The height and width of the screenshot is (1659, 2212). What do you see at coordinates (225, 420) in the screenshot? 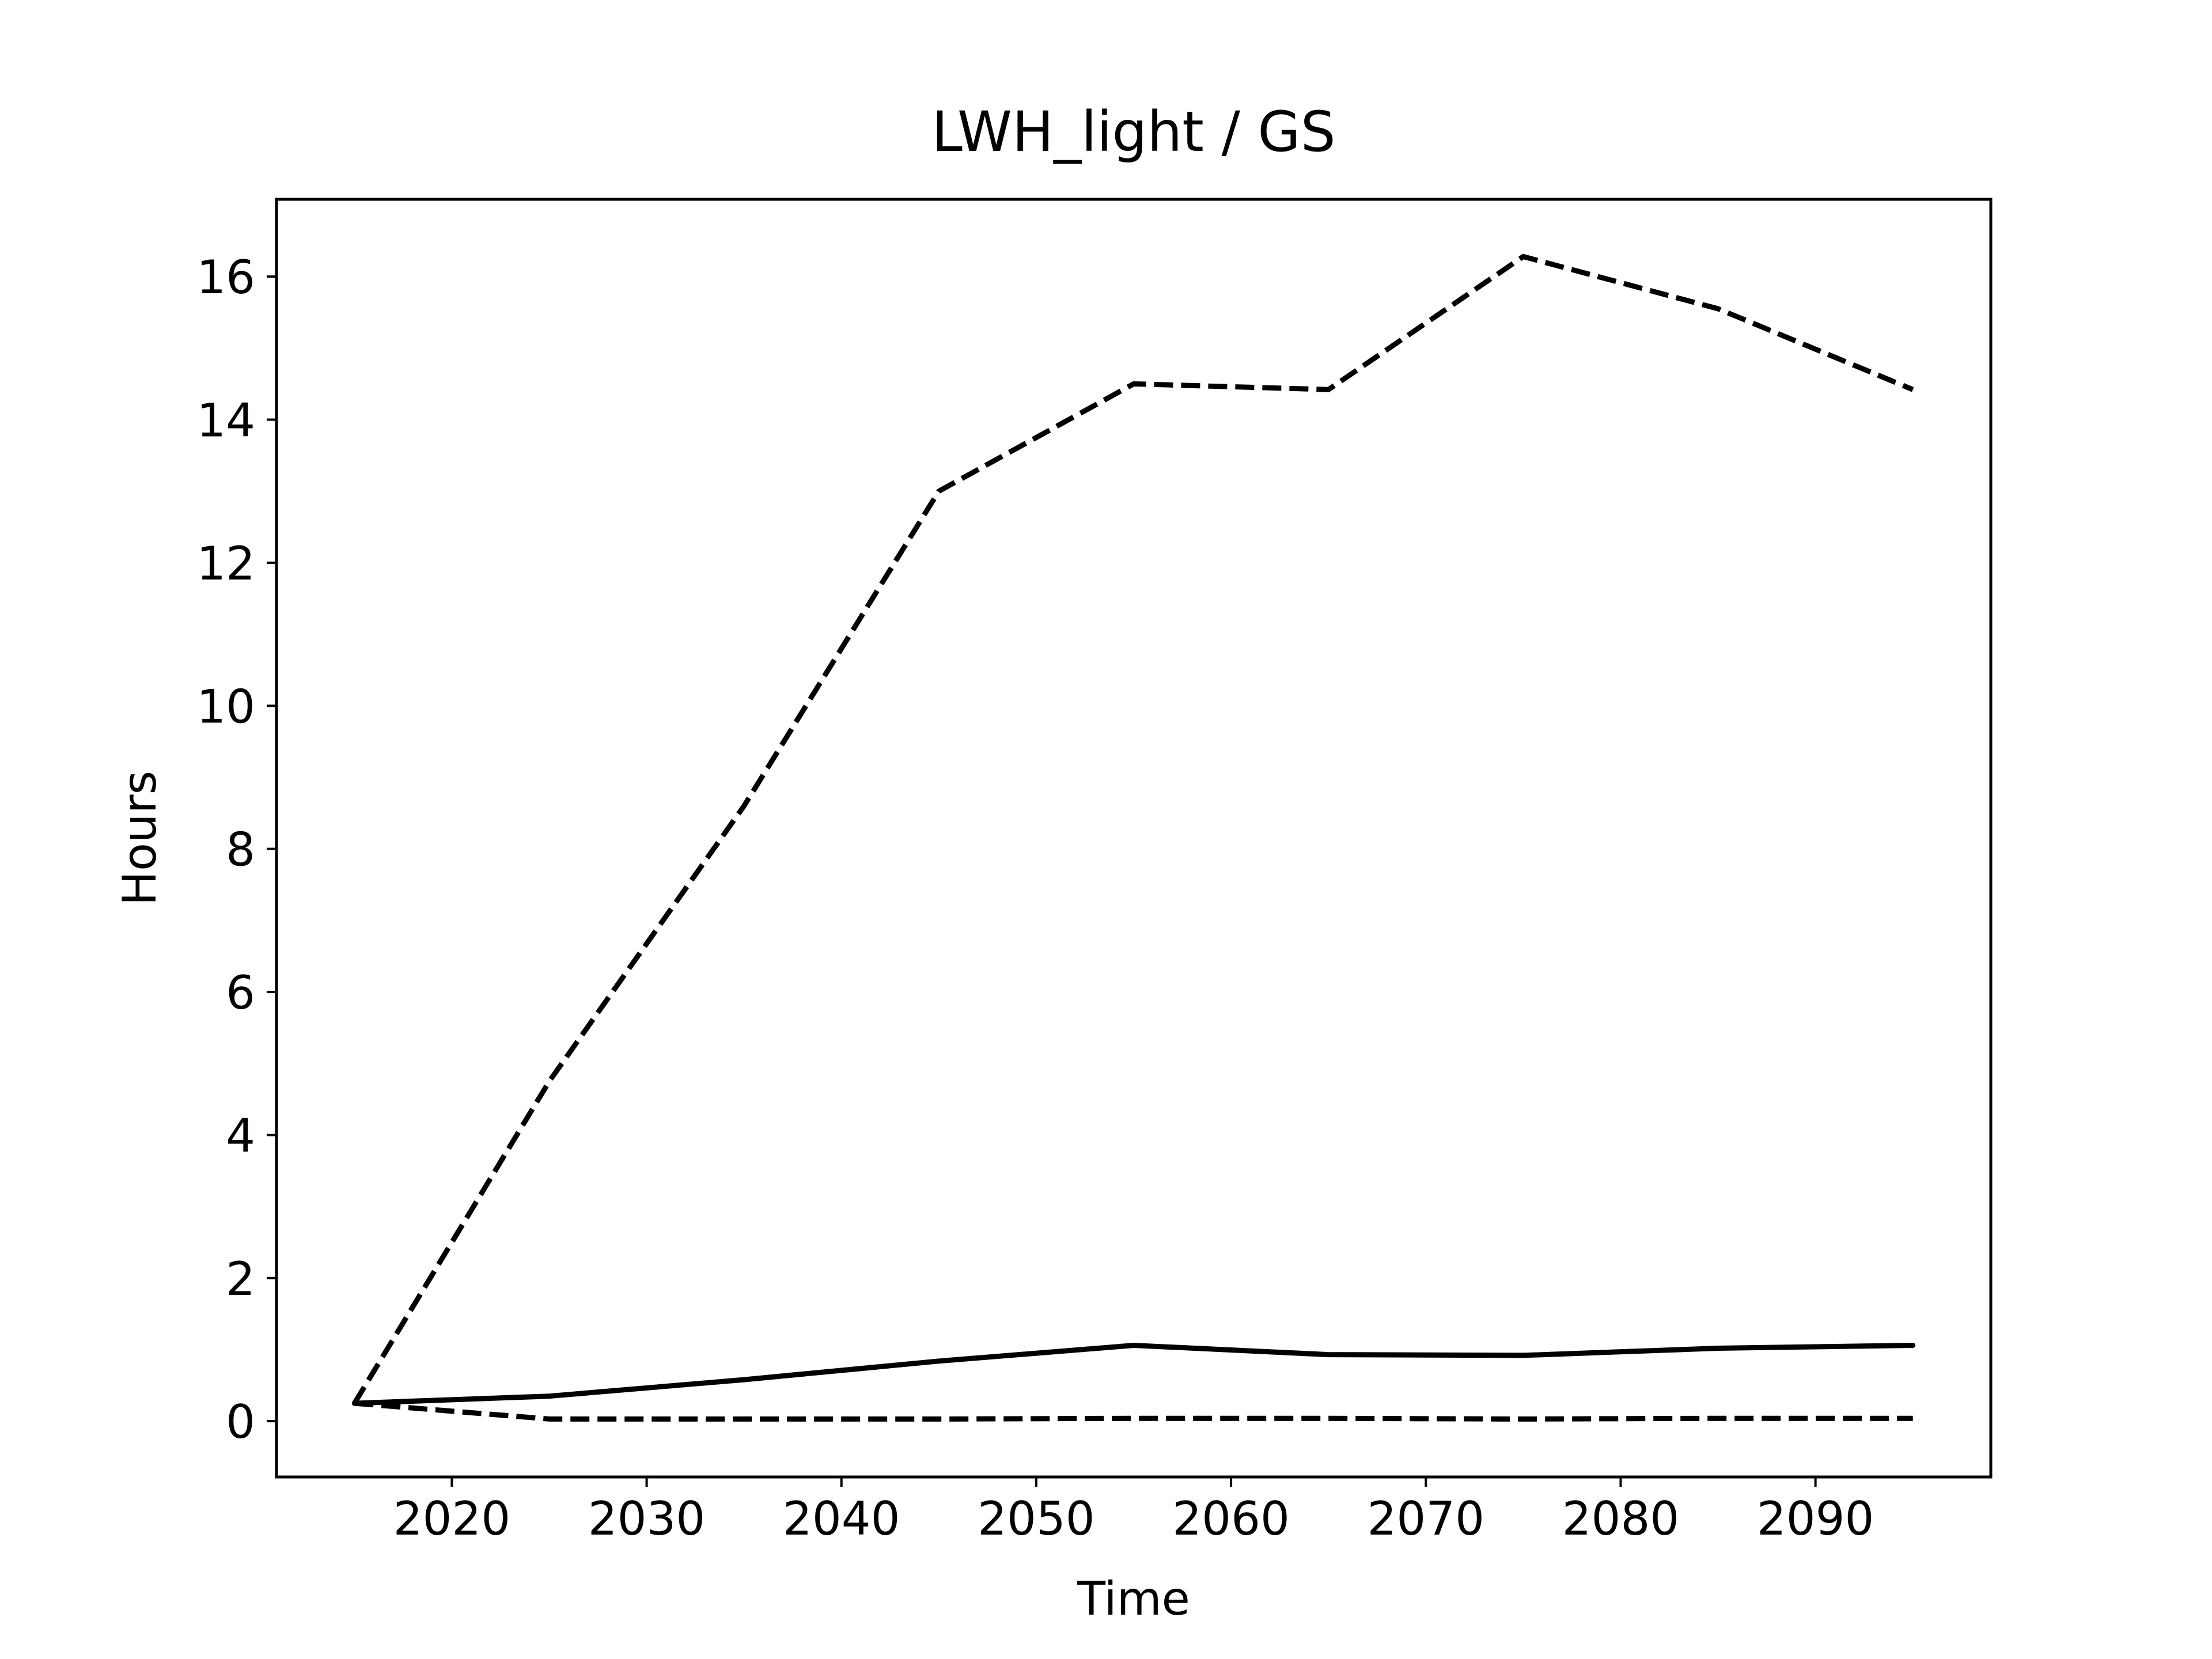
I see `y-tick-label: 14` at bounding box center [225, 420].